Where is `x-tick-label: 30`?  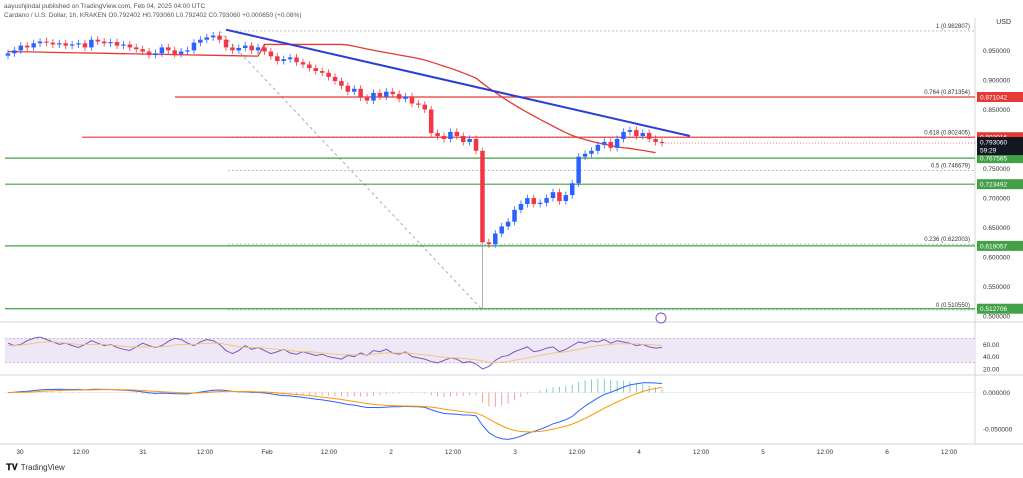
x-tick-label: 30 is located at coordinates (20, 452).